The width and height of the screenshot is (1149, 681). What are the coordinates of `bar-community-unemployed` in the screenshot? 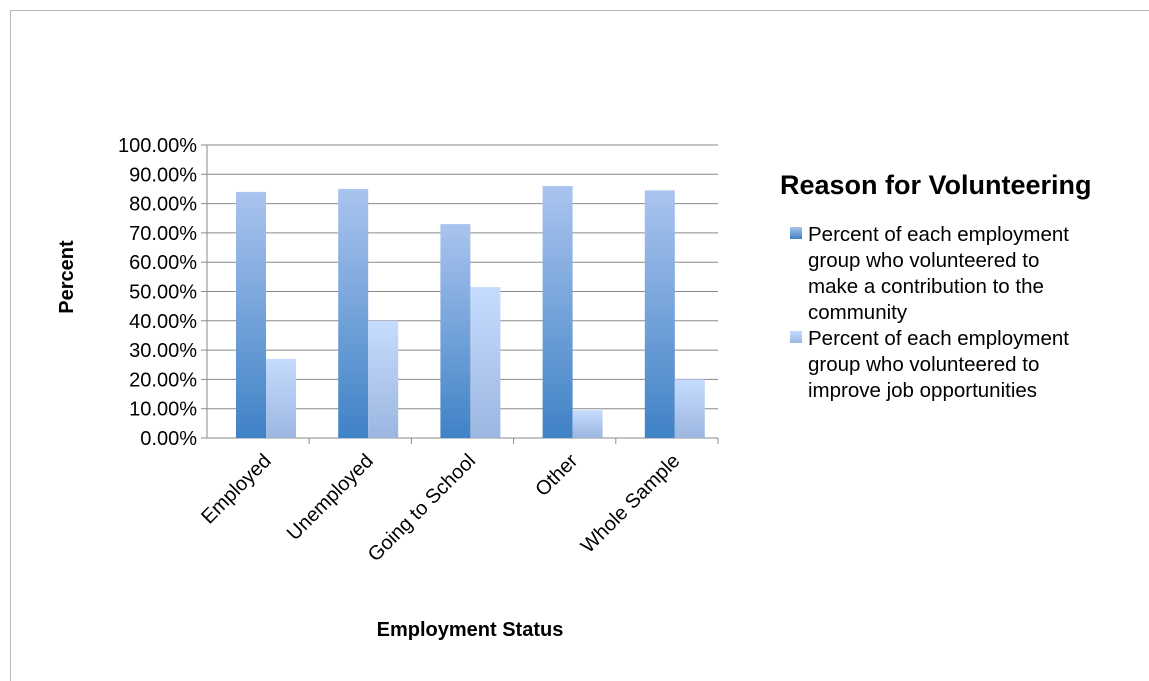 It's located at (353, 313).